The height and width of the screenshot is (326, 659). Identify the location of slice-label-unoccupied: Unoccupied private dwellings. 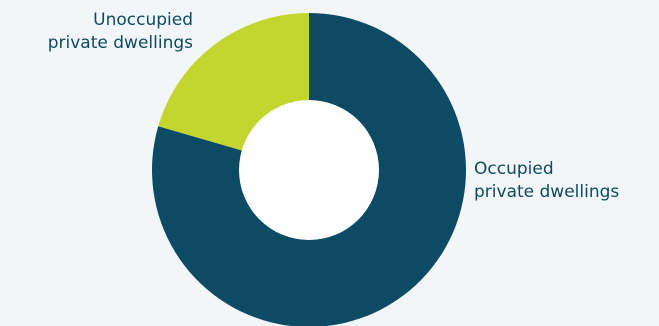
(120, 32).